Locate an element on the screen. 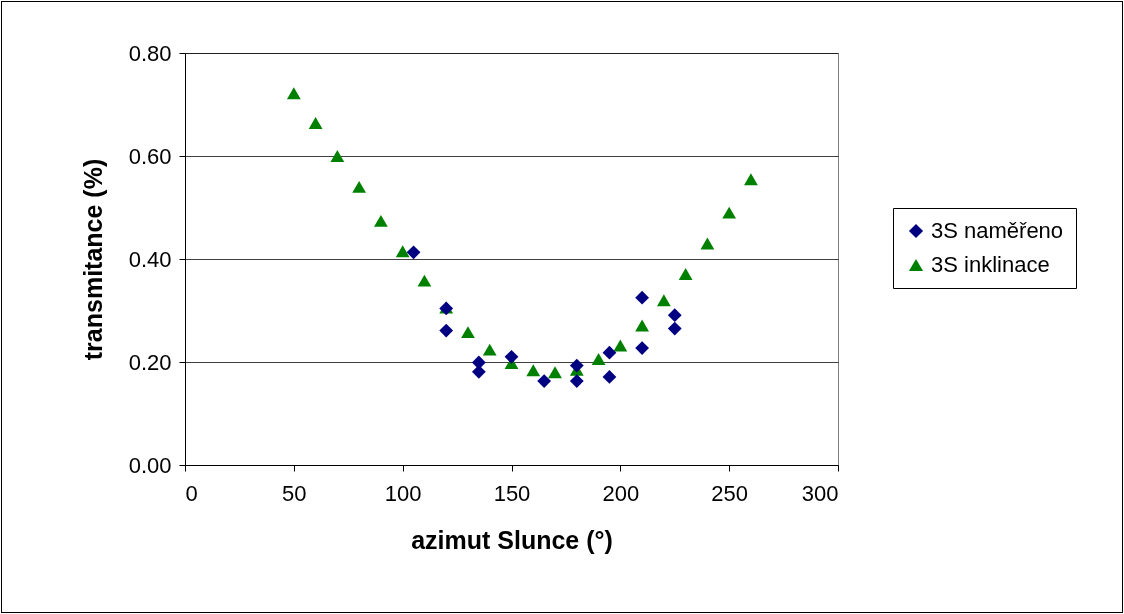 The width and height of the screenshot is (1124, 614). y-axis-title: transmitance (%) is located at coordinates (92, 259).